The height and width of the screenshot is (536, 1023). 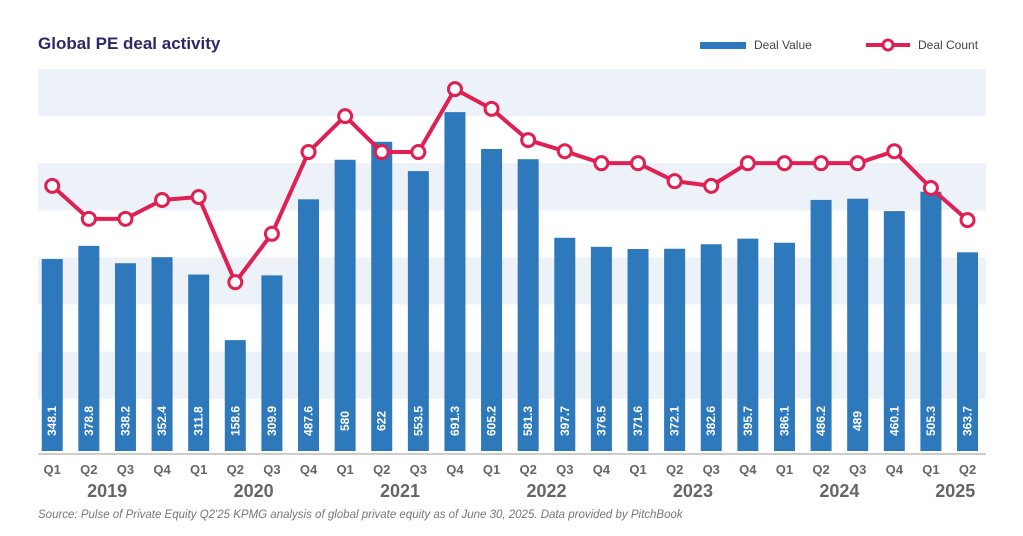 What do you see at coordinates (455, 421) in the screenshot?
I see `bar-value-label: 691.3` at bounding box center [455, 421].